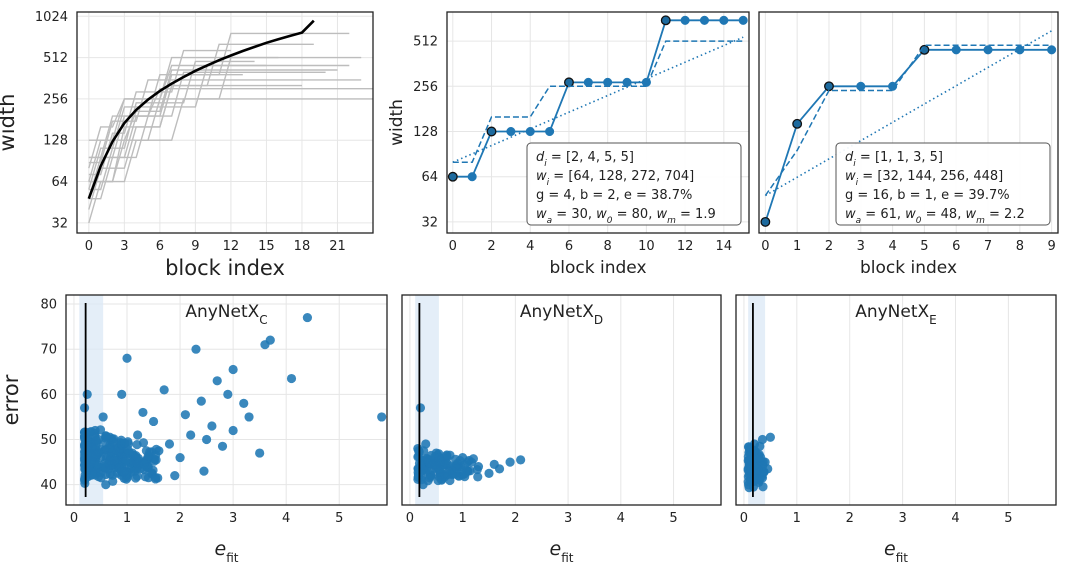 The height and width of the screenshot is (571, 1080). I want to click on y-tick-label: 70, so click(48, 350).